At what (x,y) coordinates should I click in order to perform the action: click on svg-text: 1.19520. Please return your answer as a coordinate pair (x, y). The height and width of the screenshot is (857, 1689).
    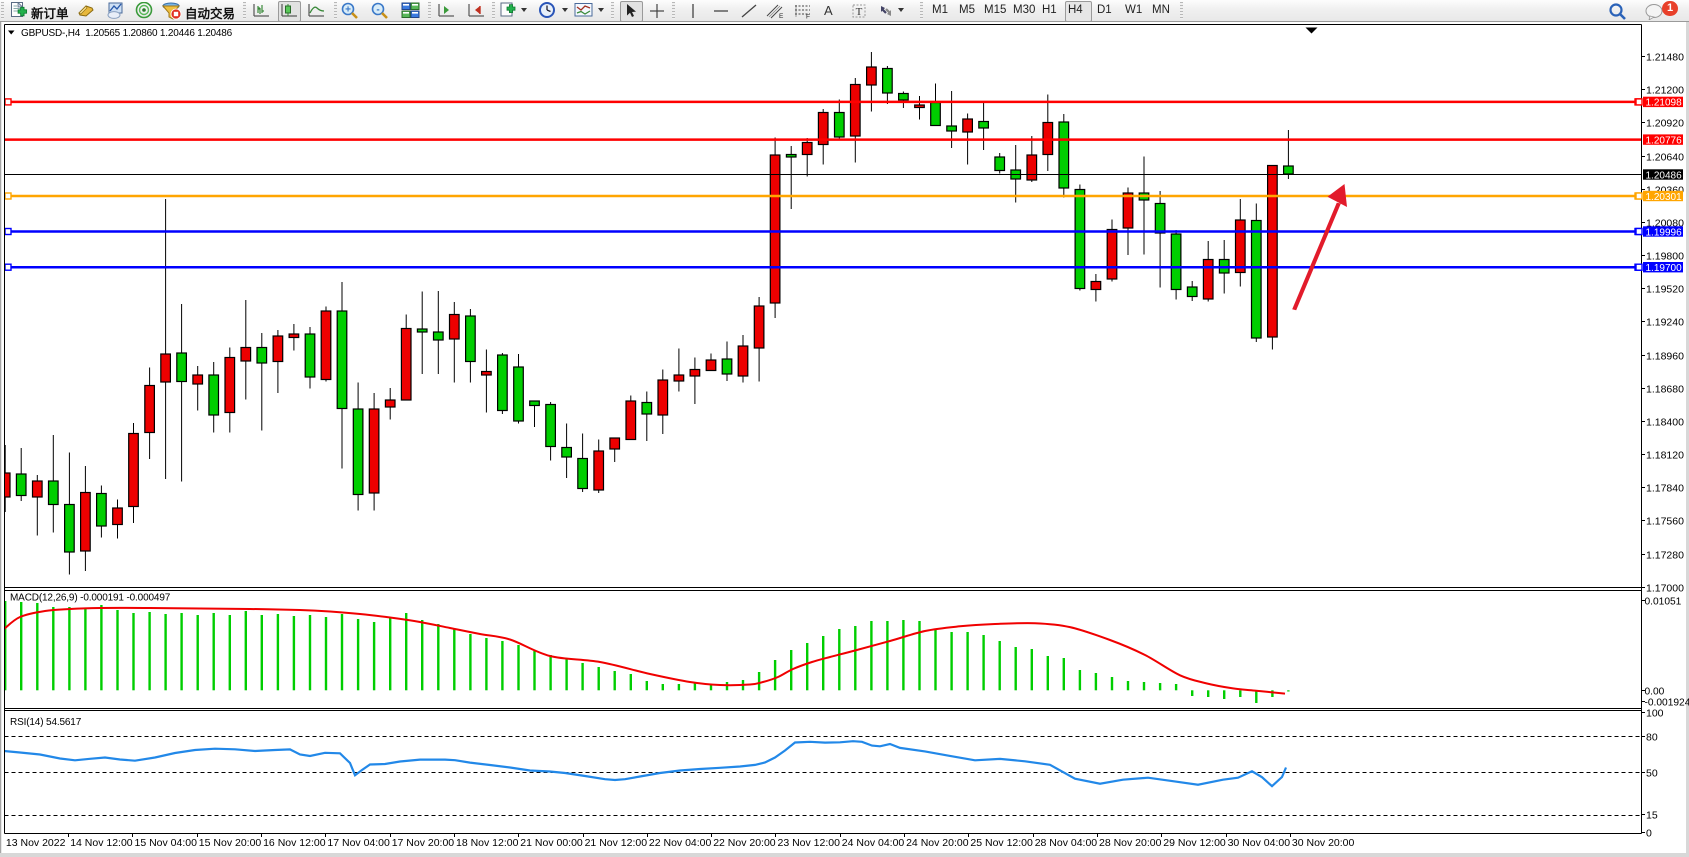
    Looking at the image, I should click on (1665, 290).